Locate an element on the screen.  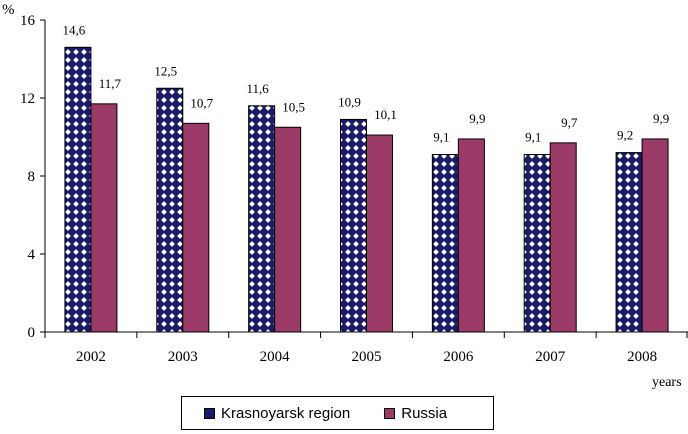
y-axis-unit-label: % is located at coordinates (8, 10).